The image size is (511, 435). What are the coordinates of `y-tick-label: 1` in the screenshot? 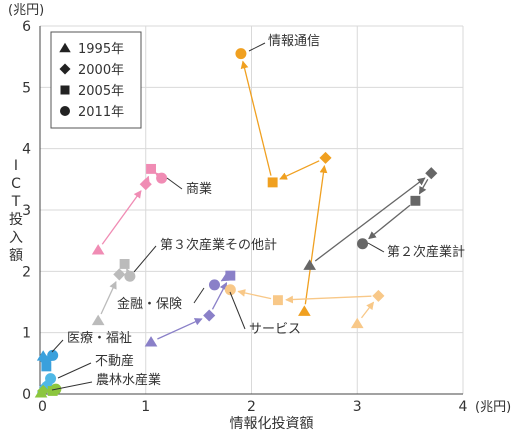 It's located at (26, 334).